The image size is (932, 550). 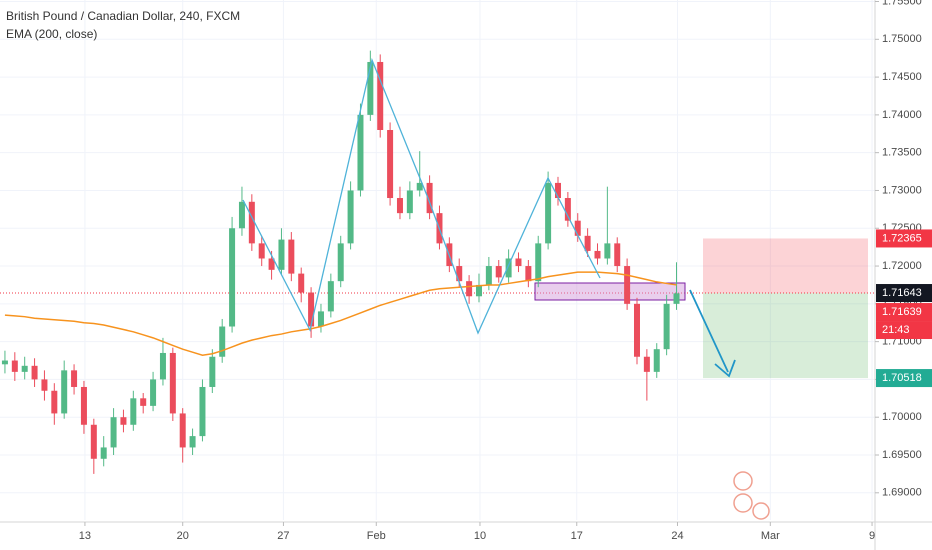 I want to click on y-tick-label: 1.70000, so click(x=902, y=417).